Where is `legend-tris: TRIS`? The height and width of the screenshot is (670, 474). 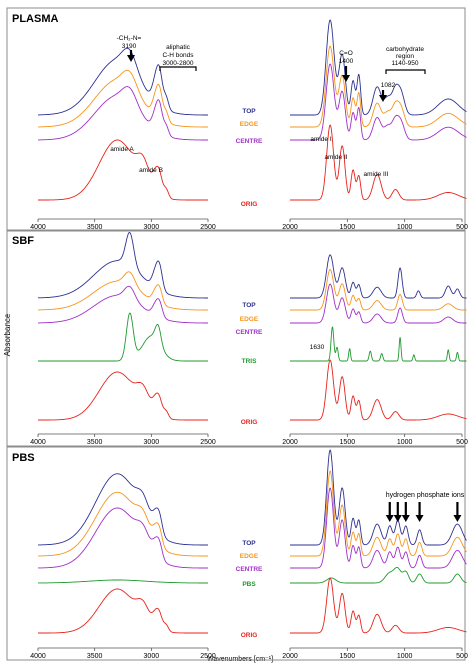
legend-tris: TRIS is located at coordinates (249, 361).